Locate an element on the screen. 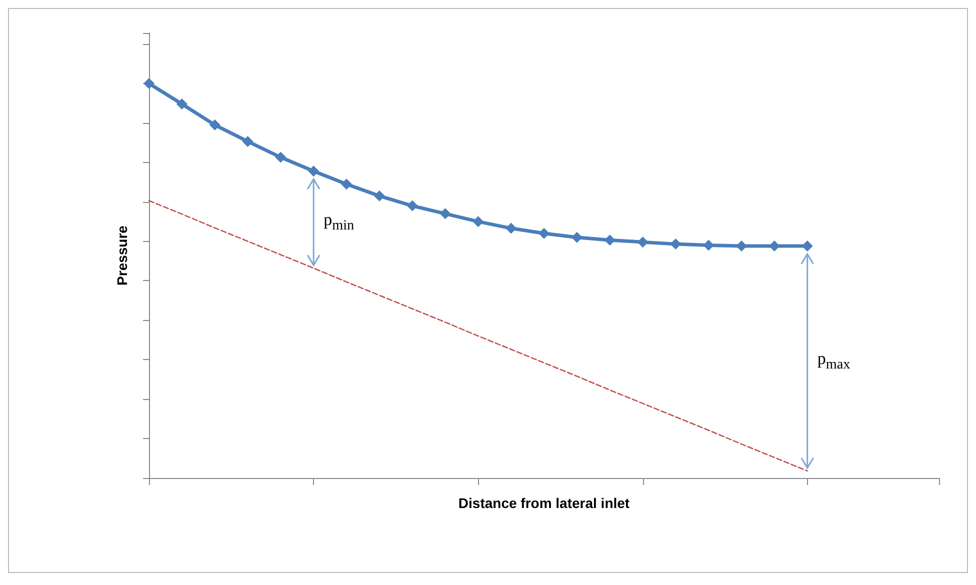 The image size is (976, 585). annotation: p$_{min}$ is located at coordinates (339, 222).